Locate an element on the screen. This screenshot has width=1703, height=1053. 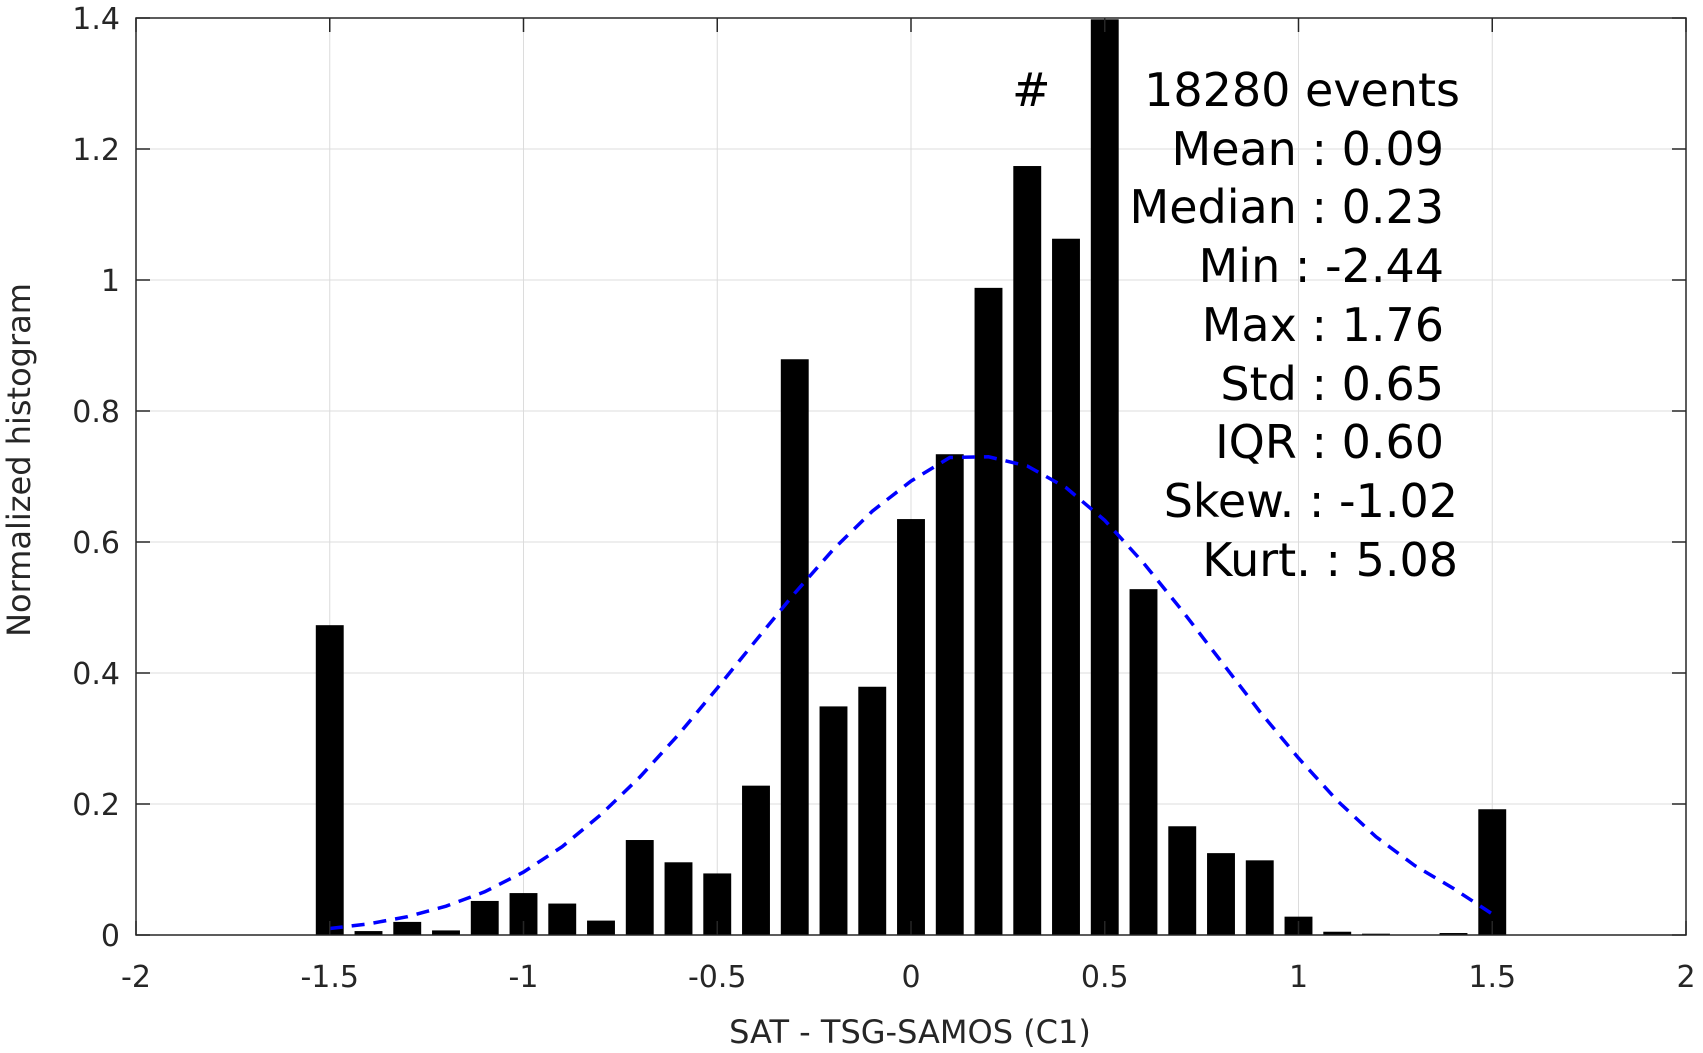
event-count: 18280 events is located at coordinates (1302, 90).